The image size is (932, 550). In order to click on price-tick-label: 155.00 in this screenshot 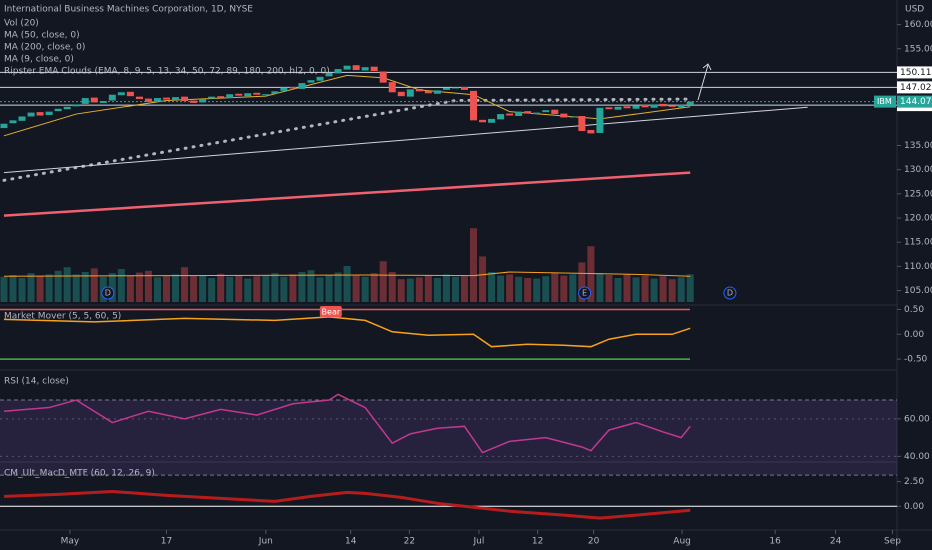, I will do `click(918, 49)`.